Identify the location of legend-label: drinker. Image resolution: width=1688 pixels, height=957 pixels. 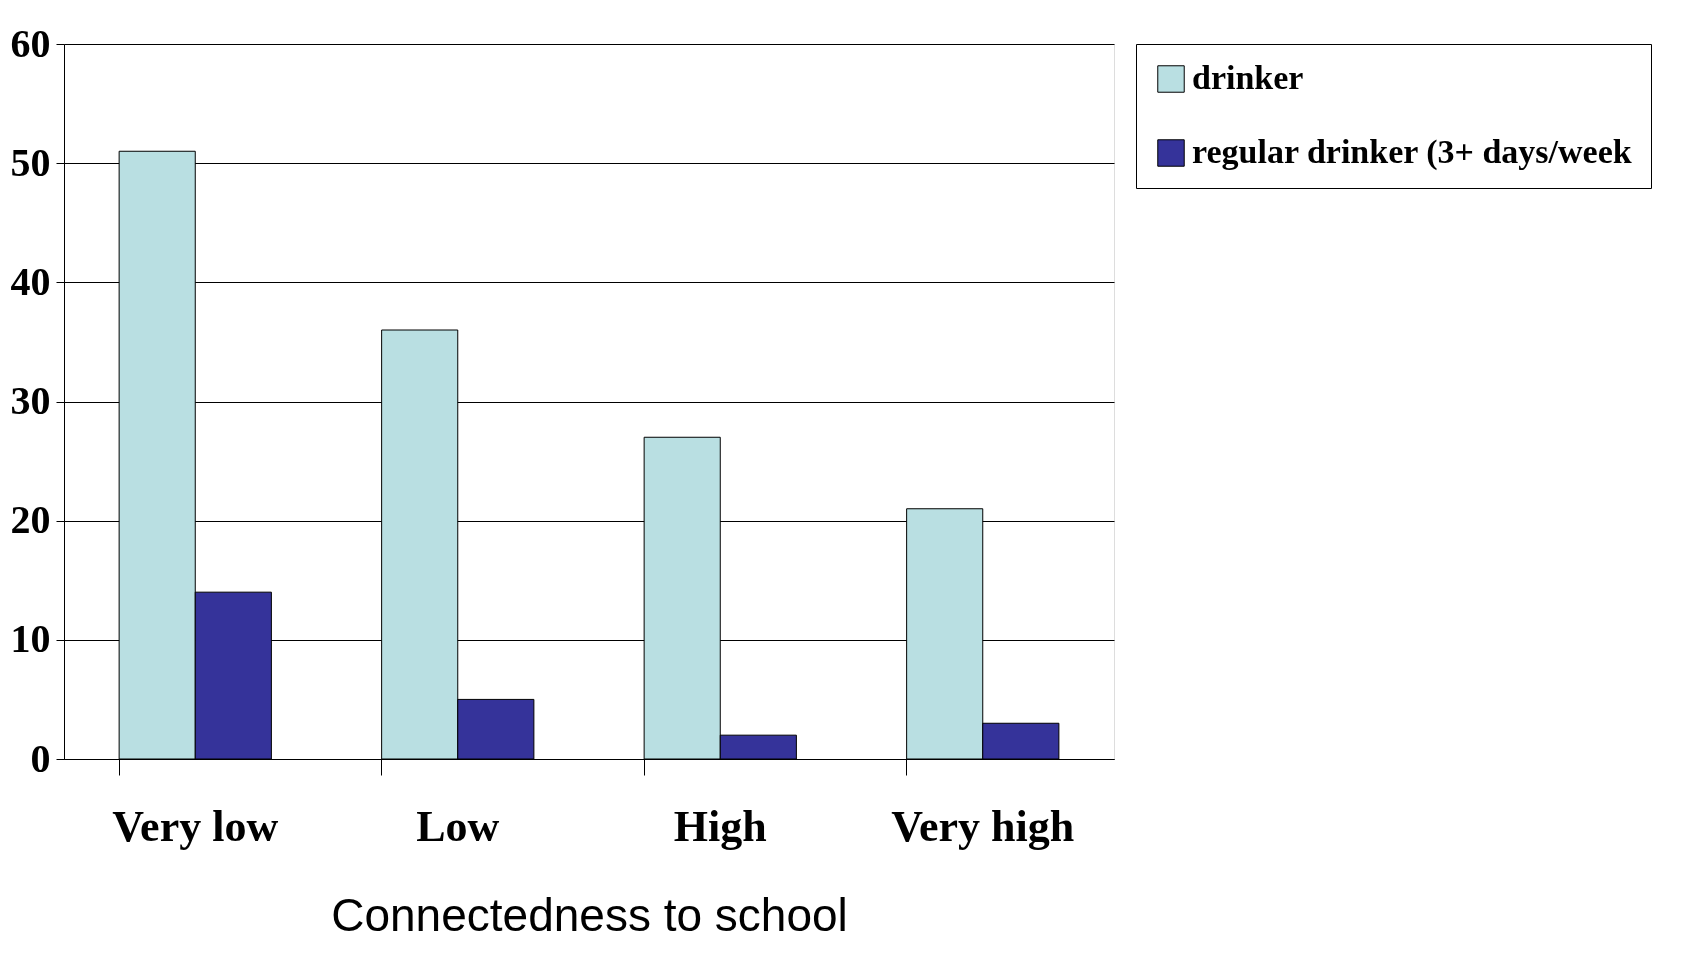
(1248, 77).